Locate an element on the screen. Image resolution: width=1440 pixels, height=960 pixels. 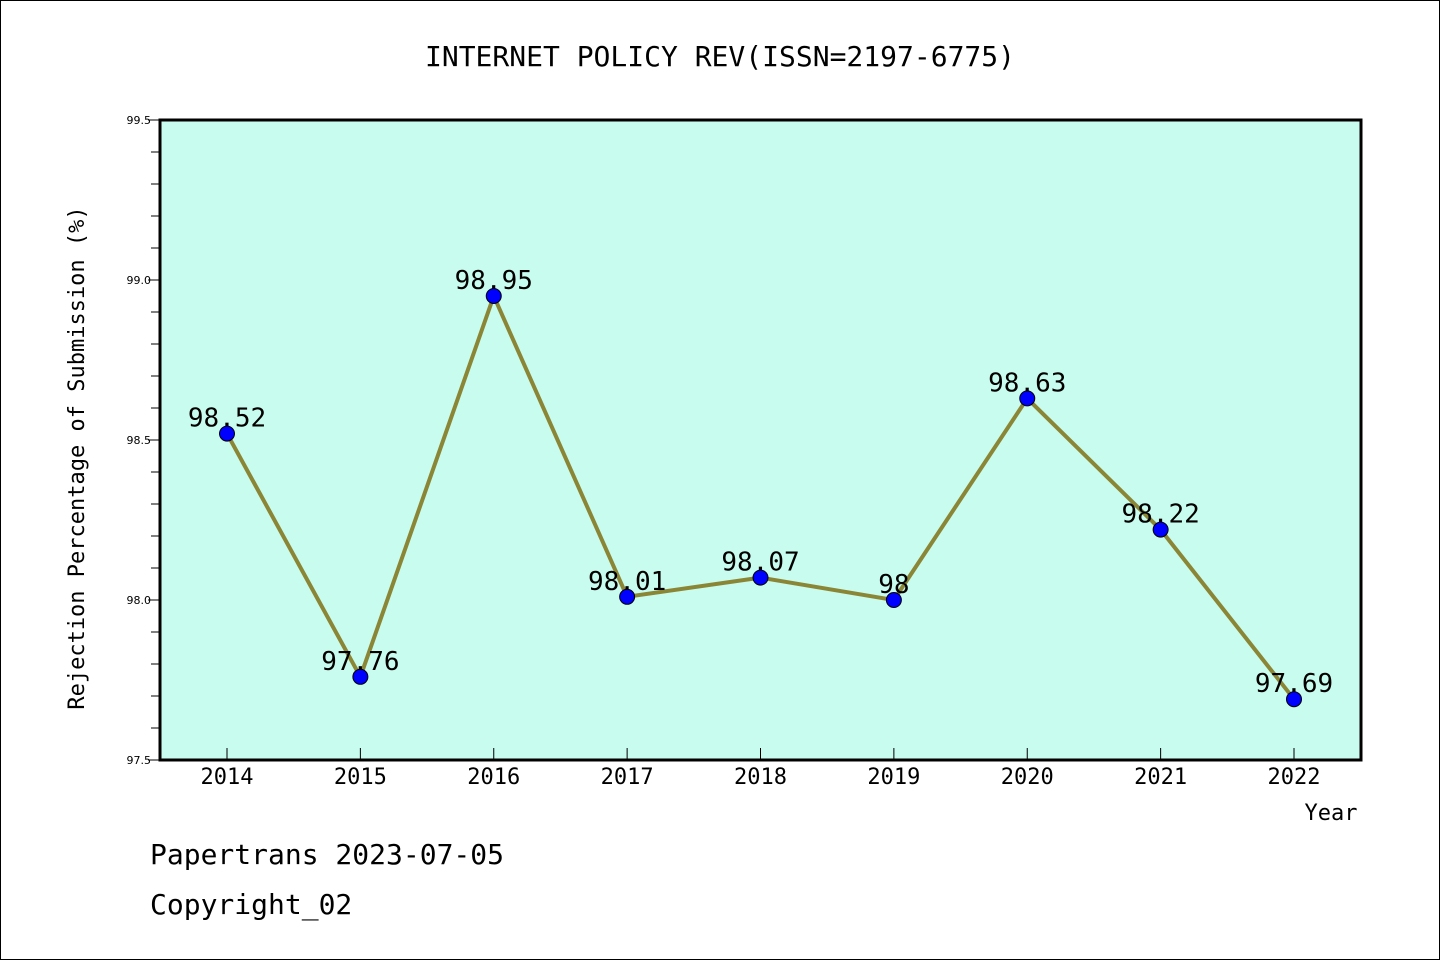
x-tick-label: 2020 is located at coordinates (1027, 777).